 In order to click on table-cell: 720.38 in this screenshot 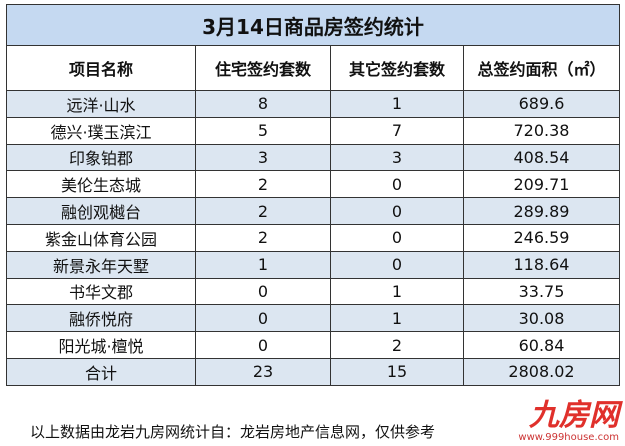, I will do `click(541, 130)`.